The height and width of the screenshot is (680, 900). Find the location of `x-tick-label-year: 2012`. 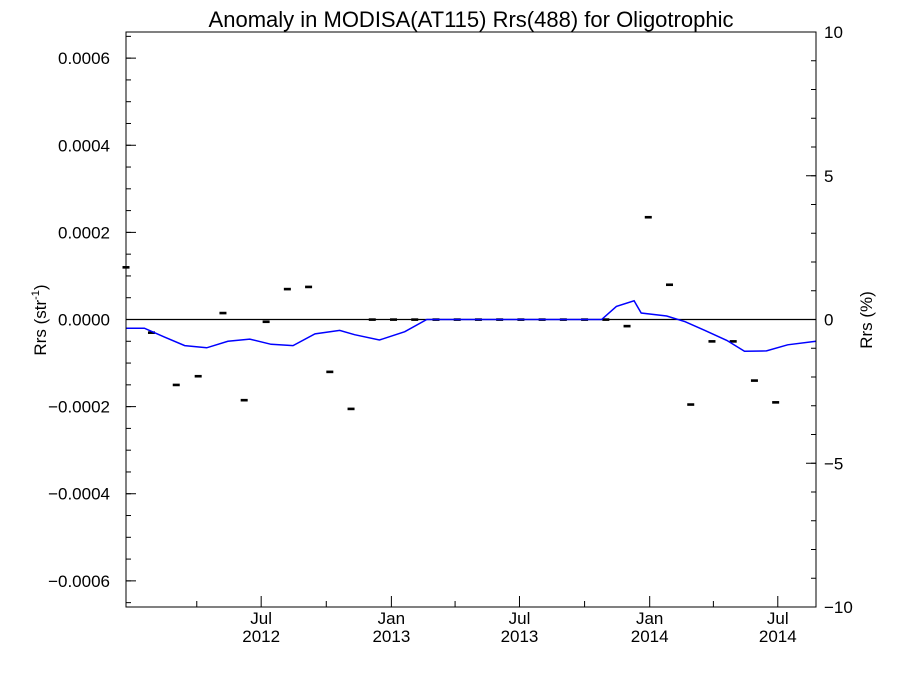

x-tick-label-year: 2012 is located at coordinates (261, 636).